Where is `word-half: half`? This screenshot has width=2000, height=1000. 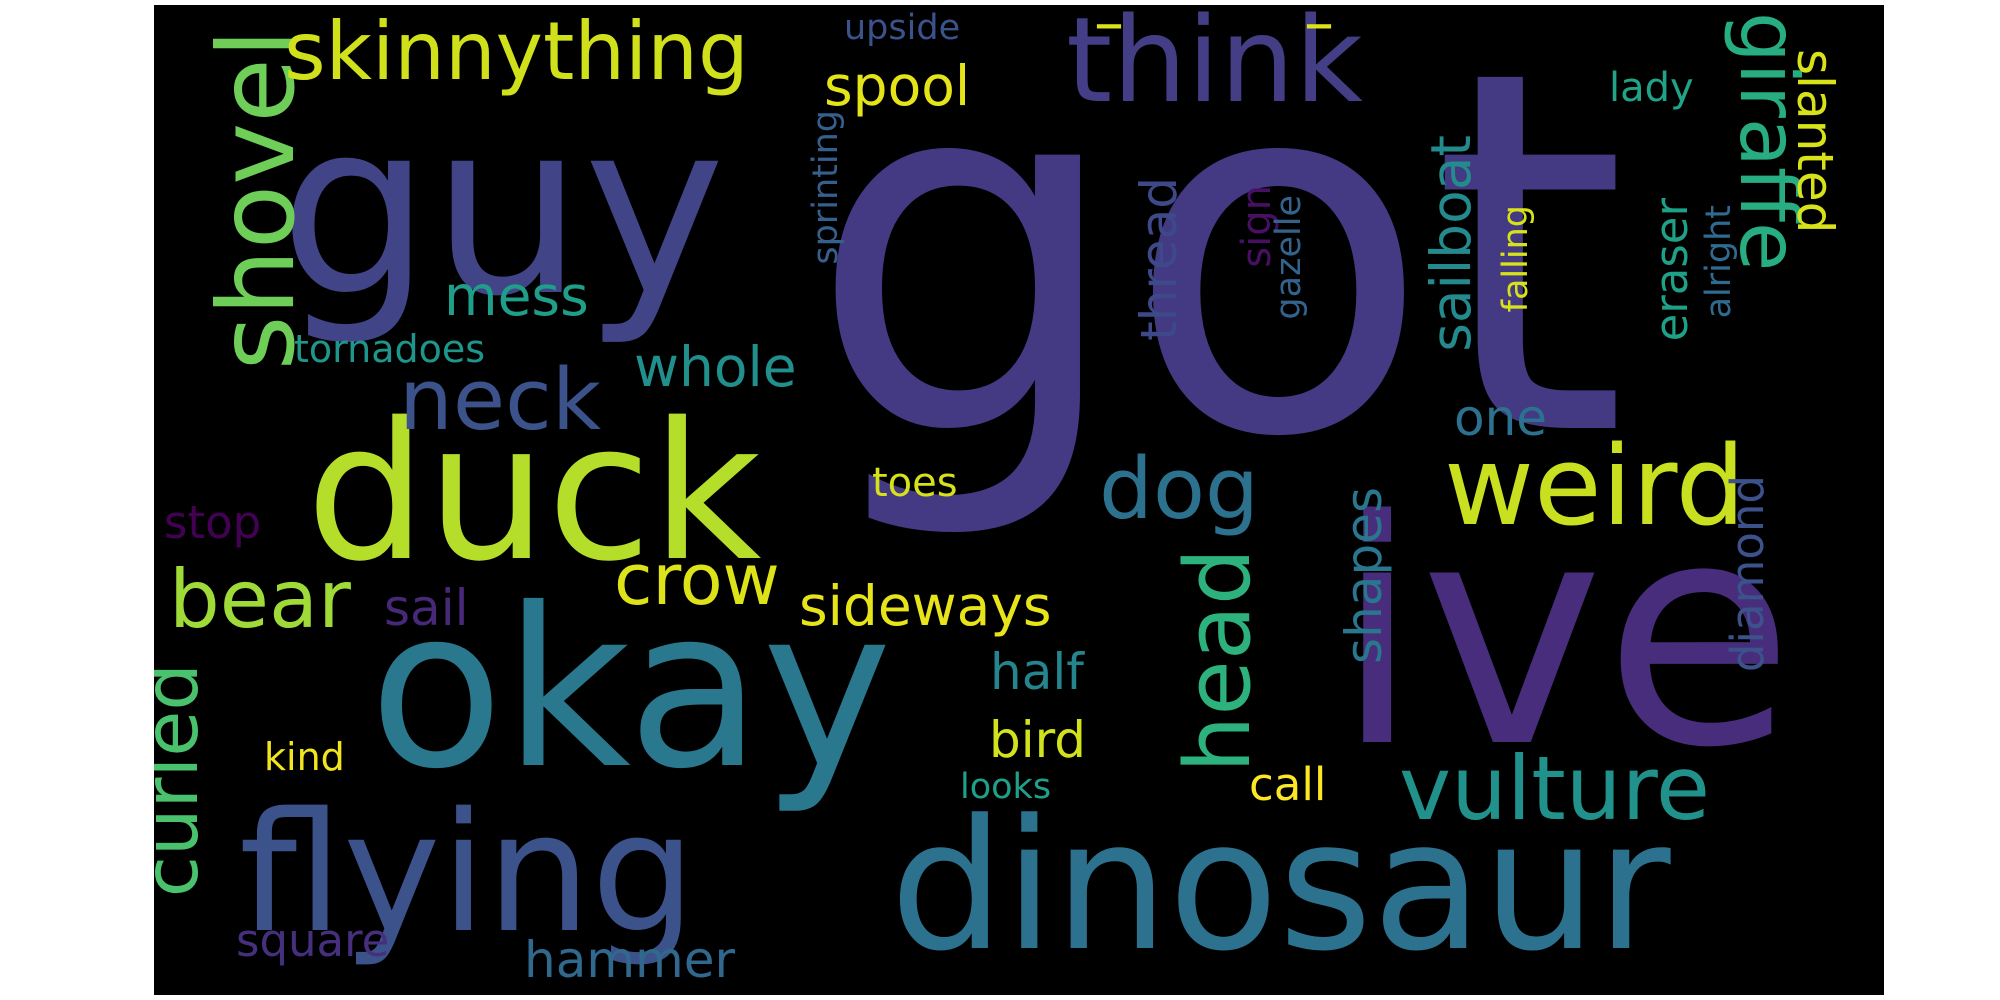 word-half: half is located at coordinates (1037, 672).